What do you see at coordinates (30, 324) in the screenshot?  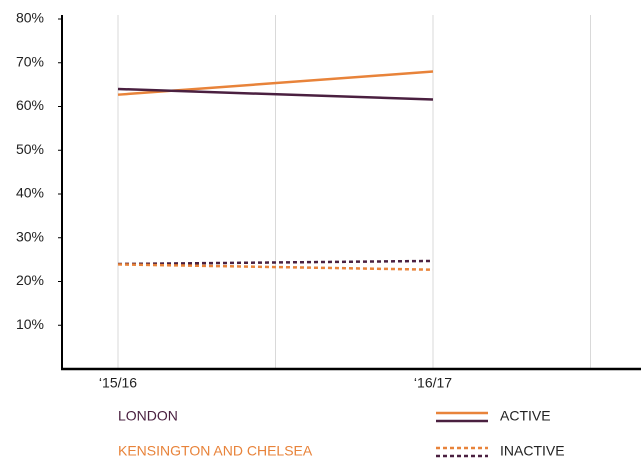 I see `y-tick-label: 10%` at bounding box center [30, 324].